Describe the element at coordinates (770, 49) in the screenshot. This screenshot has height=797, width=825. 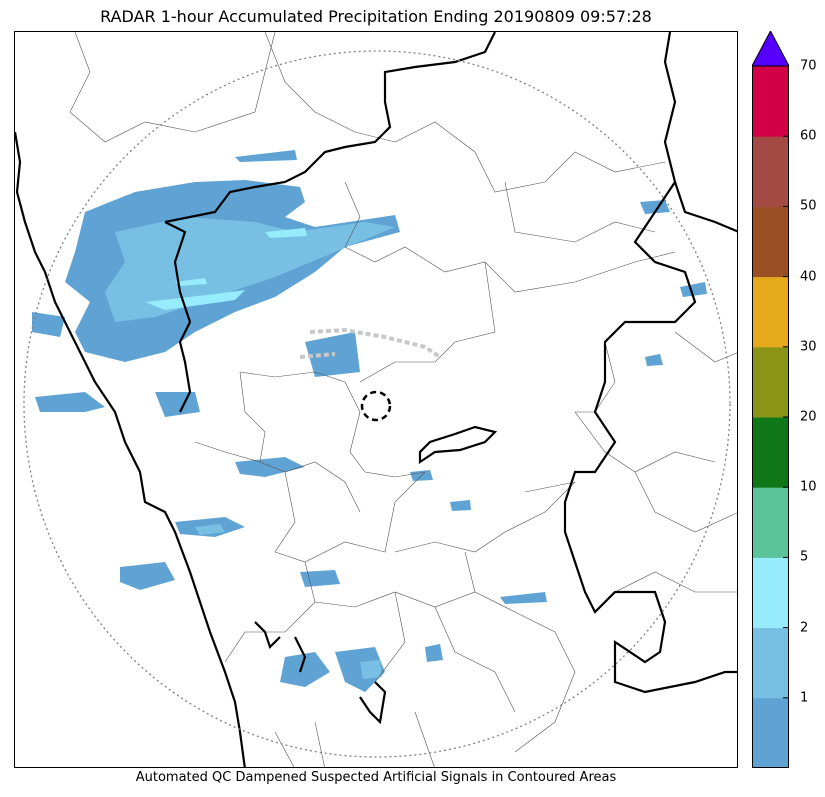
I see `colorbar-overflow-triangle` at that location.